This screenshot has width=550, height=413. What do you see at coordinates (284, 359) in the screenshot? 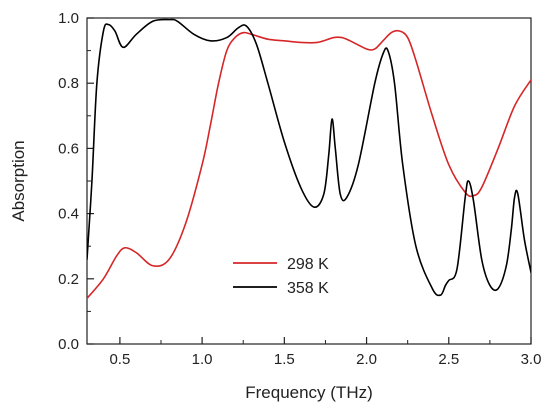
I see `x-tick-label: 1.5` at bounding box center [284, 359].